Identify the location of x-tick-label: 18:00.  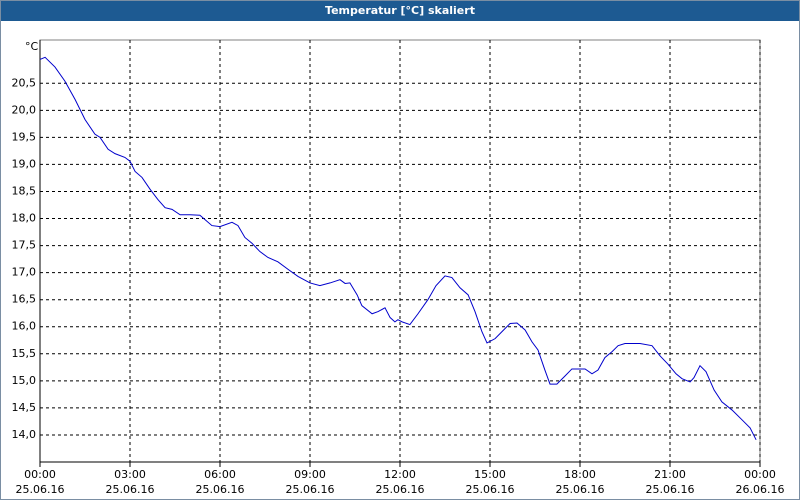
(580, 474).